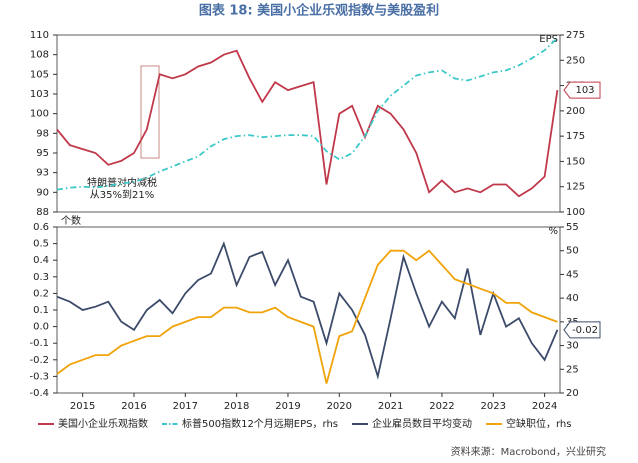 The image size is (638, 463). I want to click on y-tick-label: 105, so click(39, 74).